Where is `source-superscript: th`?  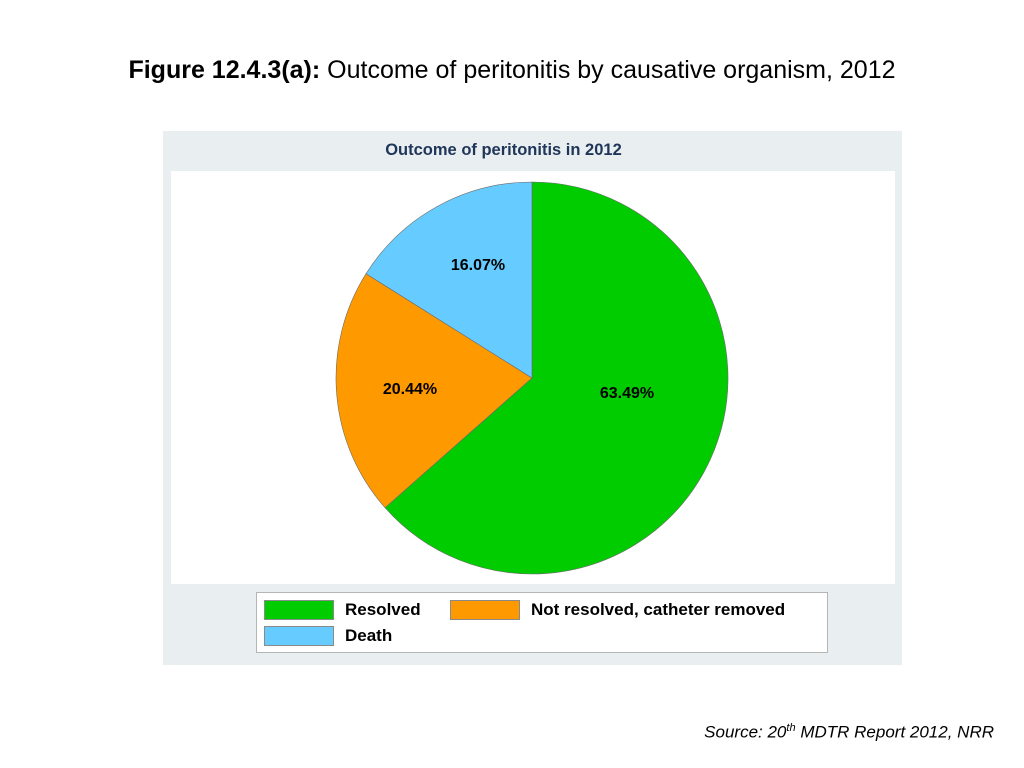 source-superscript: th is located at coordinates (791, 728).